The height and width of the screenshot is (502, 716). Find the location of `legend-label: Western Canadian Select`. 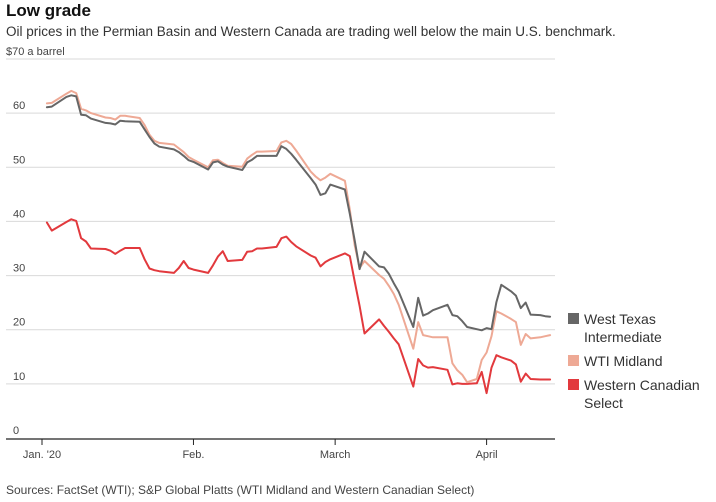

legend-label: Western Canadian Select is located at coordinates (642, 394).